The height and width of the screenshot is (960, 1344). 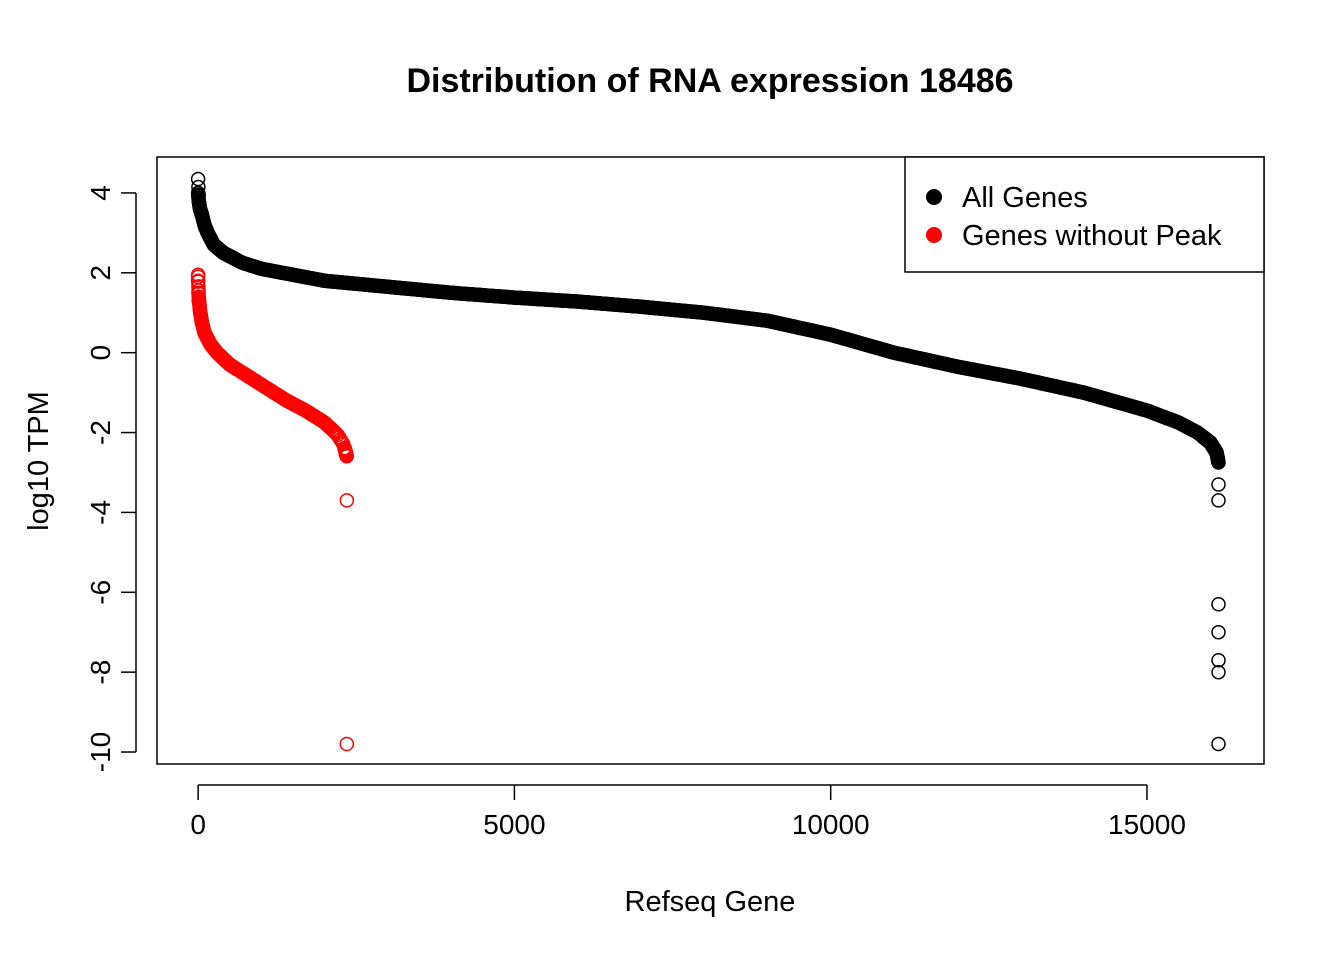 What do you see at coordinates (934, 197) in the screenshot?
I see `legend-marker-all-genes` at bounding box center [934, 197].